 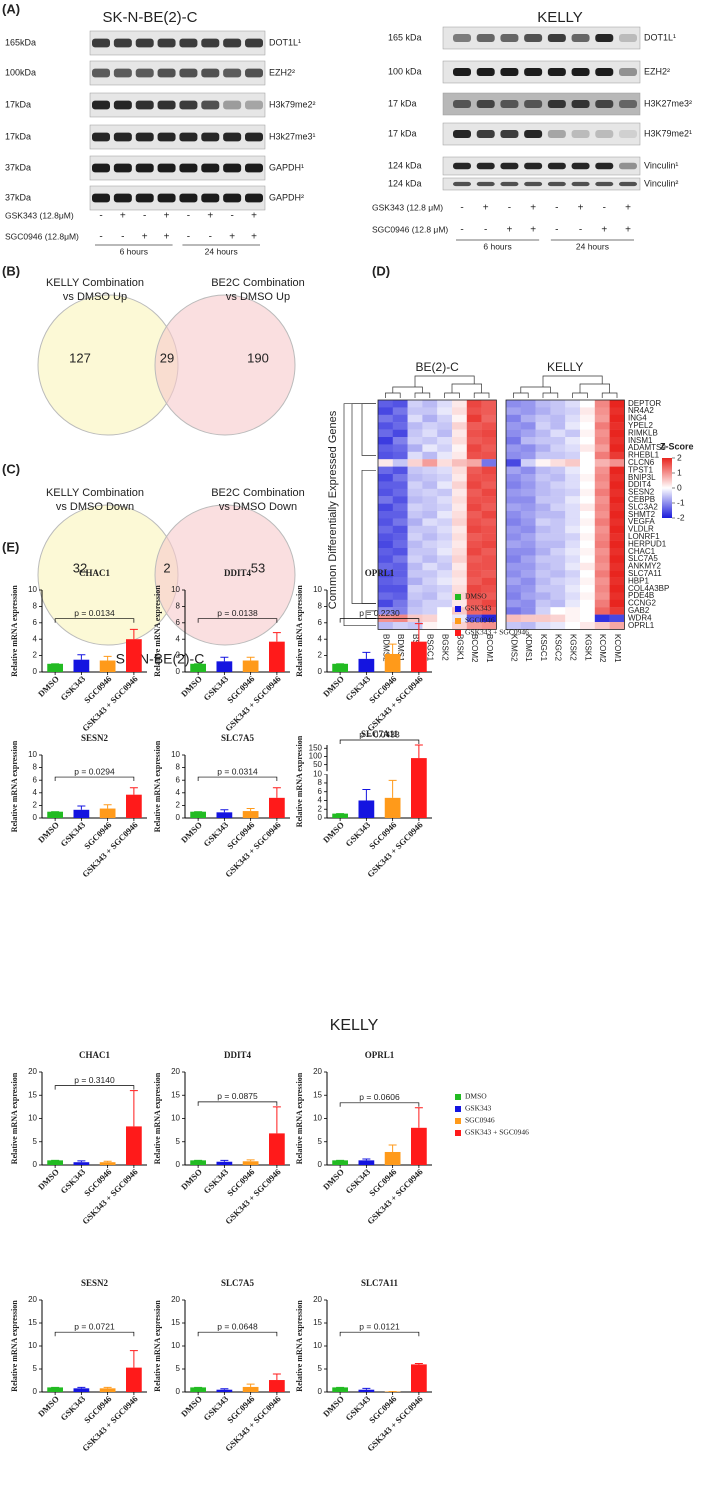 What do you see at coordinates (643, 558) in the screenshot?
I see `gene-label: SLC7A5` at bounding box center [643, 558].